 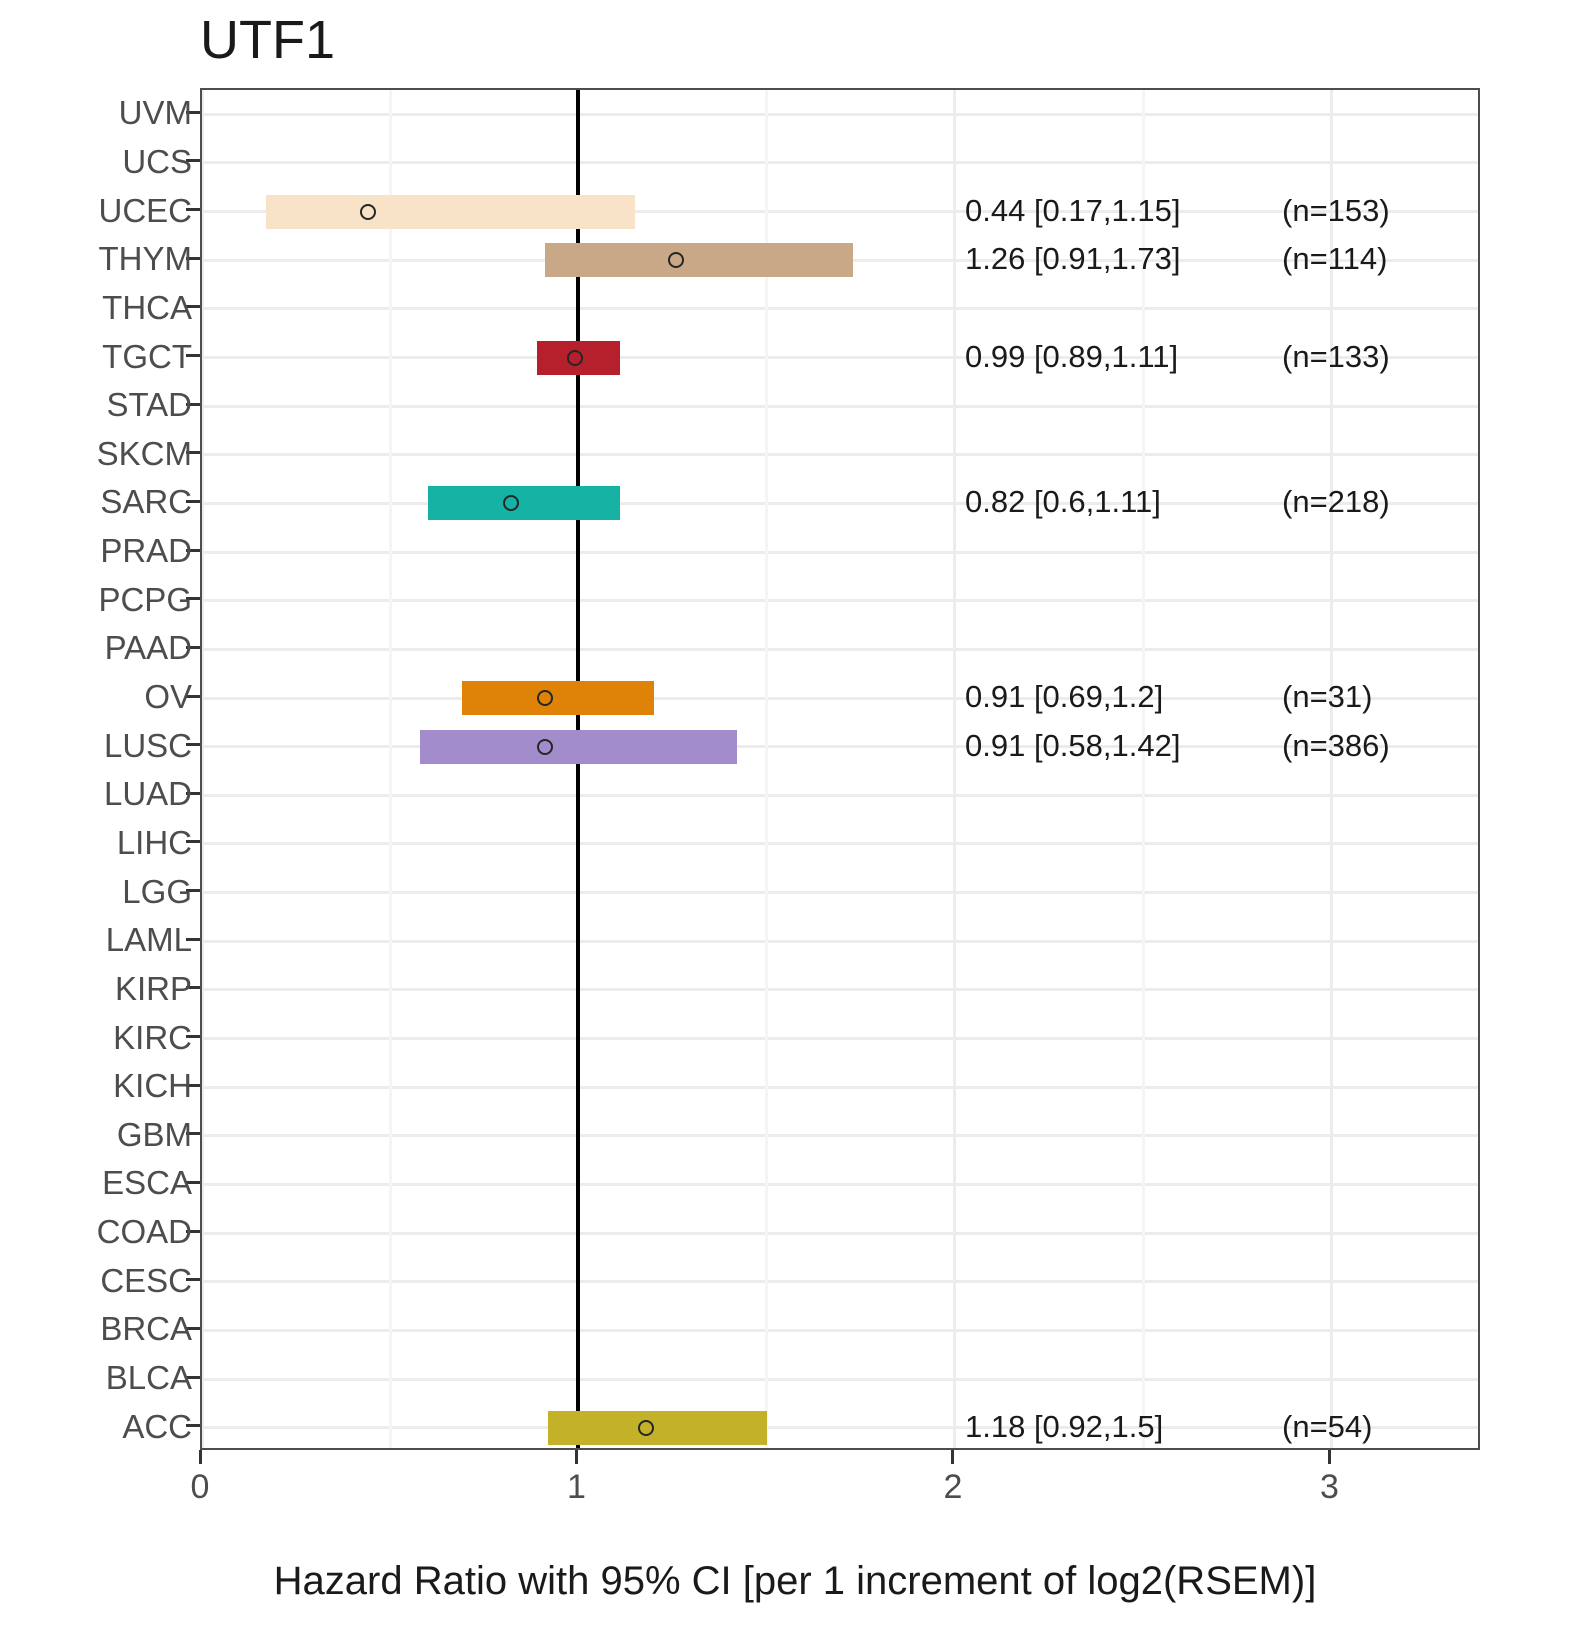 What do you see at coordinates (145, 210) in the screenshot?
I see `y-axis-tick-label: UCEC` at bounding box center [145, 210].